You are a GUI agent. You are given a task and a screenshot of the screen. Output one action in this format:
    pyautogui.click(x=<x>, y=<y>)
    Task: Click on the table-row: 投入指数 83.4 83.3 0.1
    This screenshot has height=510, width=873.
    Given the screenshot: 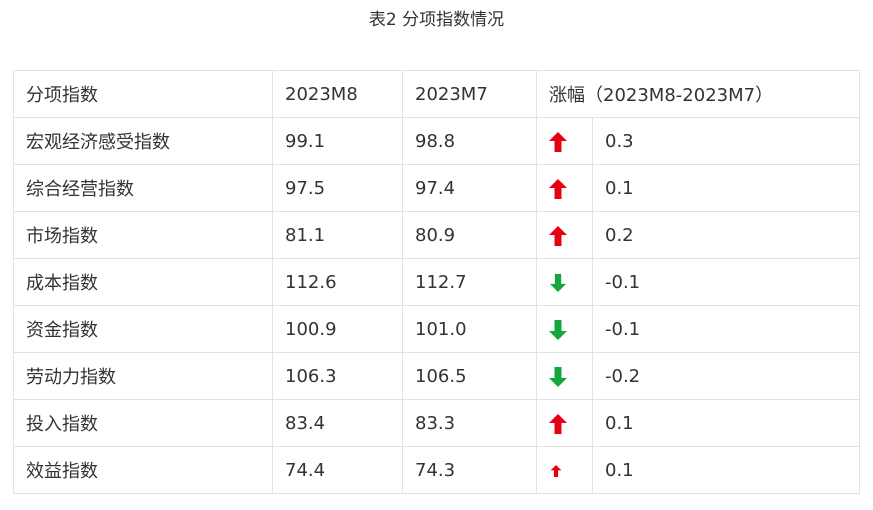 What is the action you would take?
    pyautogui.click(x=437, y=423)
    